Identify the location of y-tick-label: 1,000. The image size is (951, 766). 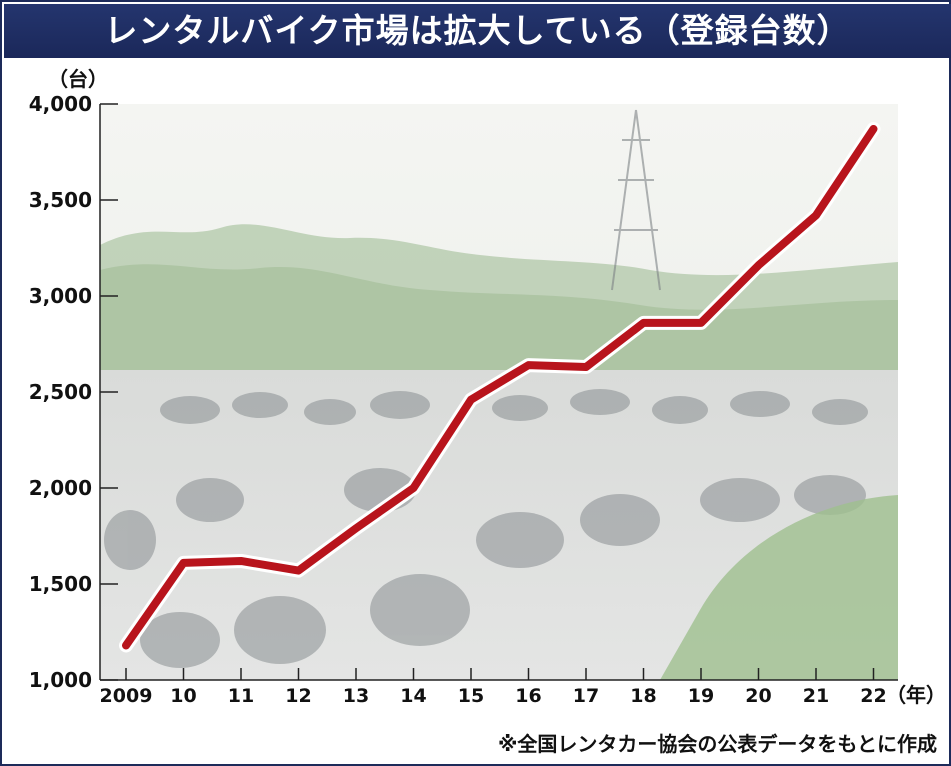
(60, 680).